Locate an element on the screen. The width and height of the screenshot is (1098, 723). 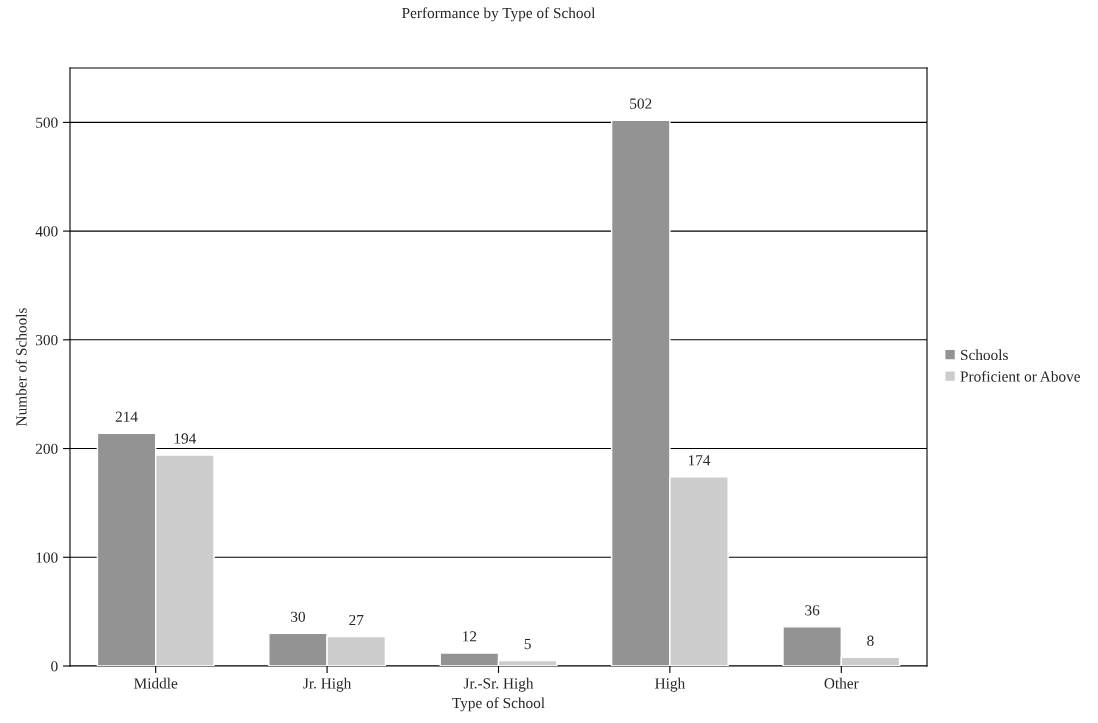
x-tick-label: High is located at coordinates (670, 684).